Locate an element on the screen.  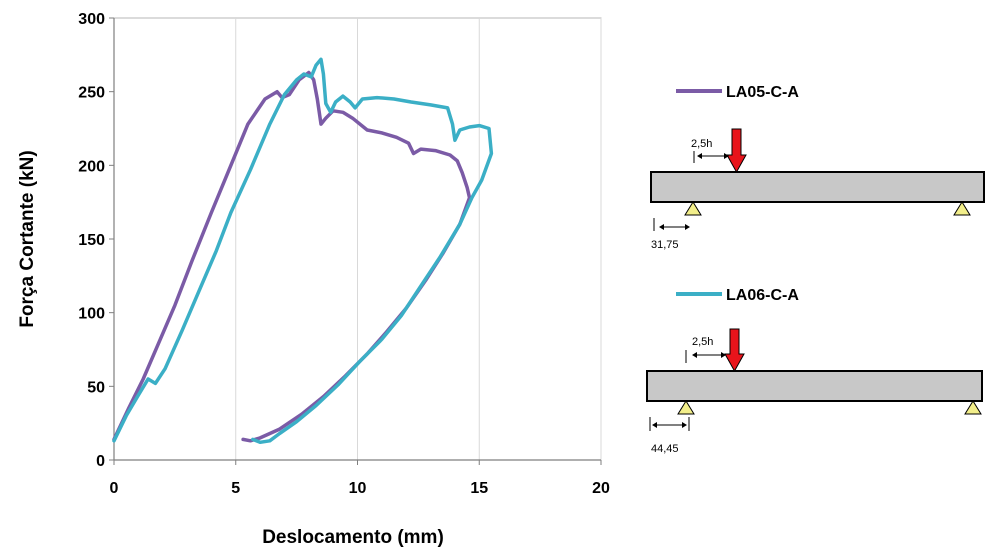
y-tick-labels: 0 50 100 150 200 250 300 is located at coordinates (96, 240).